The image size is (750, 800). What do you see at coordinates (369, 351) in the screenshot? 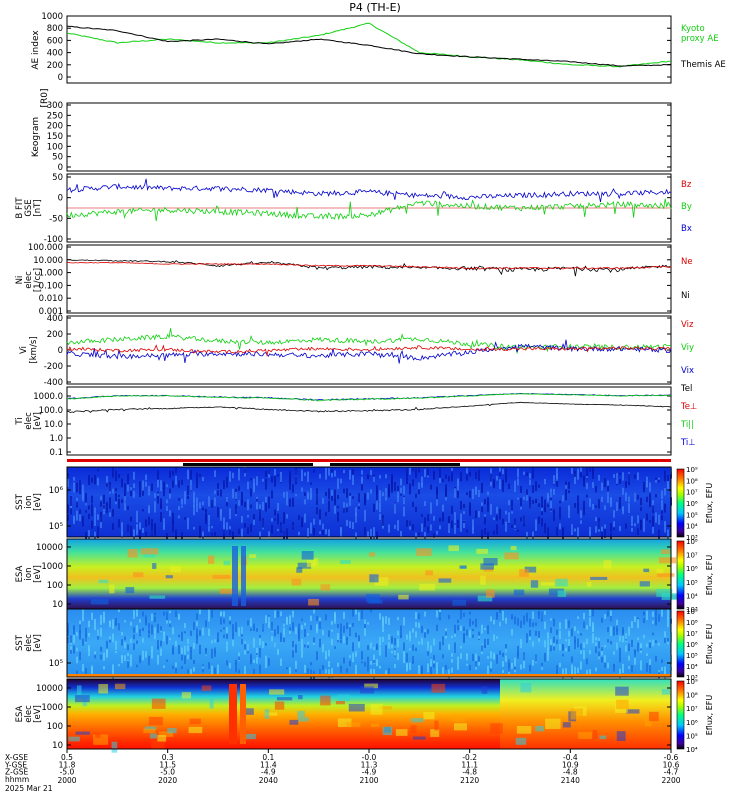
I see `vix-line` at bounding box center [369, 351].